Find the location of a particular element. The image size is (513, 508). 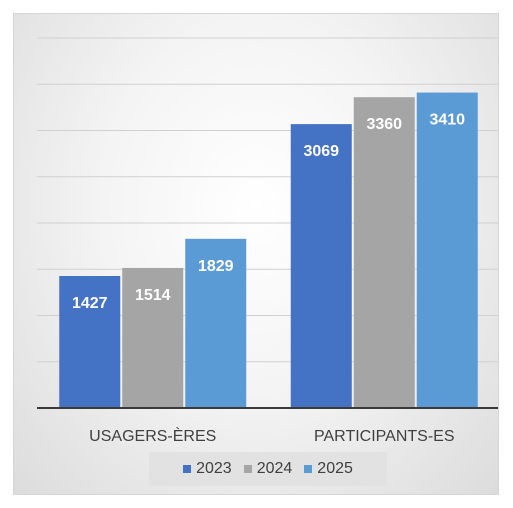

legend-item-2025: 2025 is located at coordinates (328, 469).